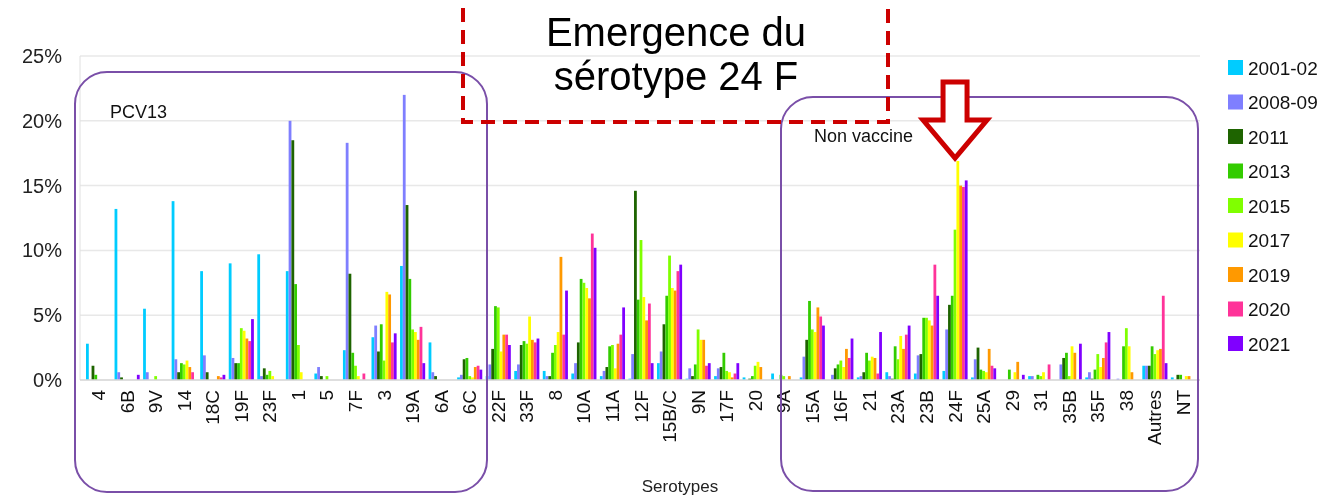  What do you see at coordinates (955, 406) in the screenshot?
I see `x-tick-label: 24F` at bounding box center [955, 406].